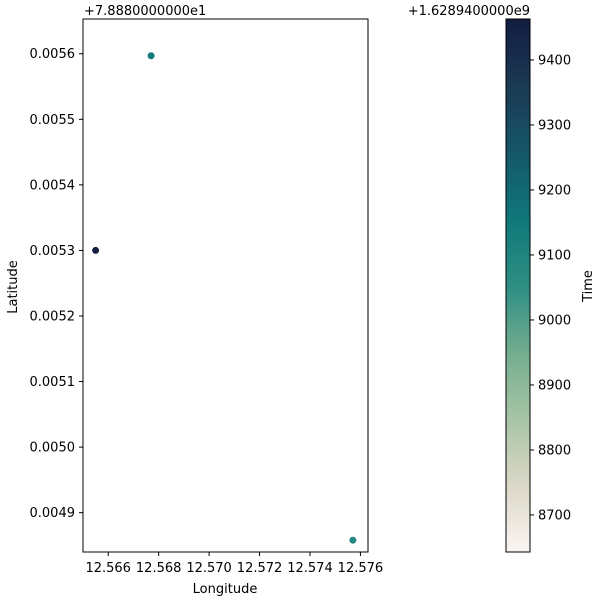 Image resolution: width=600 pixels, height=600 pixels. Describe the element at coordinates (260, 568) in the screenshot. I see `x-tick-label-3: 12.572` at that location.